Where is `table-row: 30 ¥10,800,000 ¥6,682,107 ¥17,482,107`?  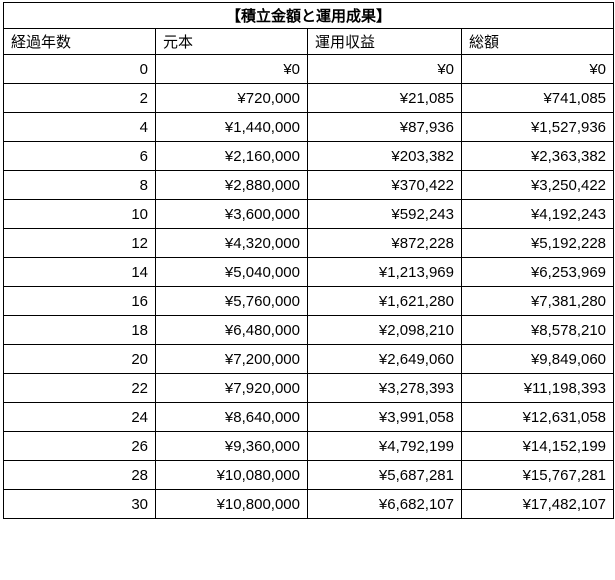
table-row: 30 ¥10,800,000 ¥6,682,107 ¥17,482,107 is located at coordinates (309, 504).